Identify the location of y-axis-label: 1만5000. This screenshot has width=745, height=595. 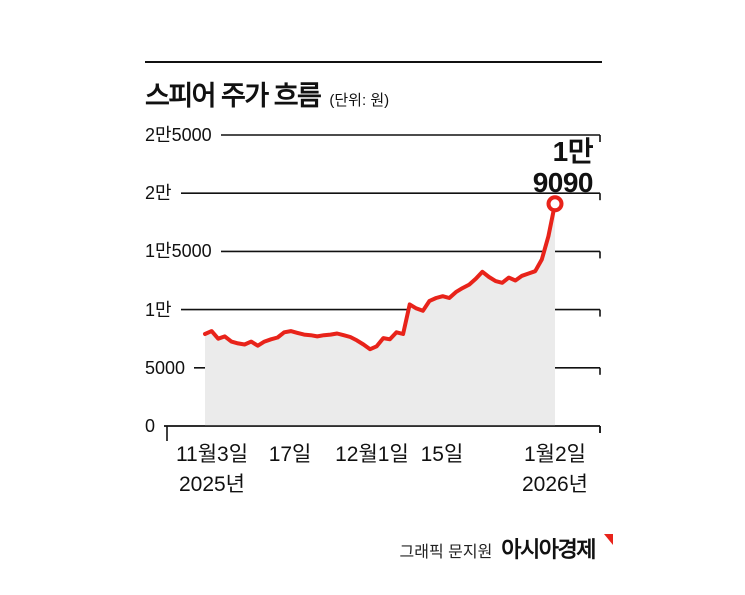
(178, 251).